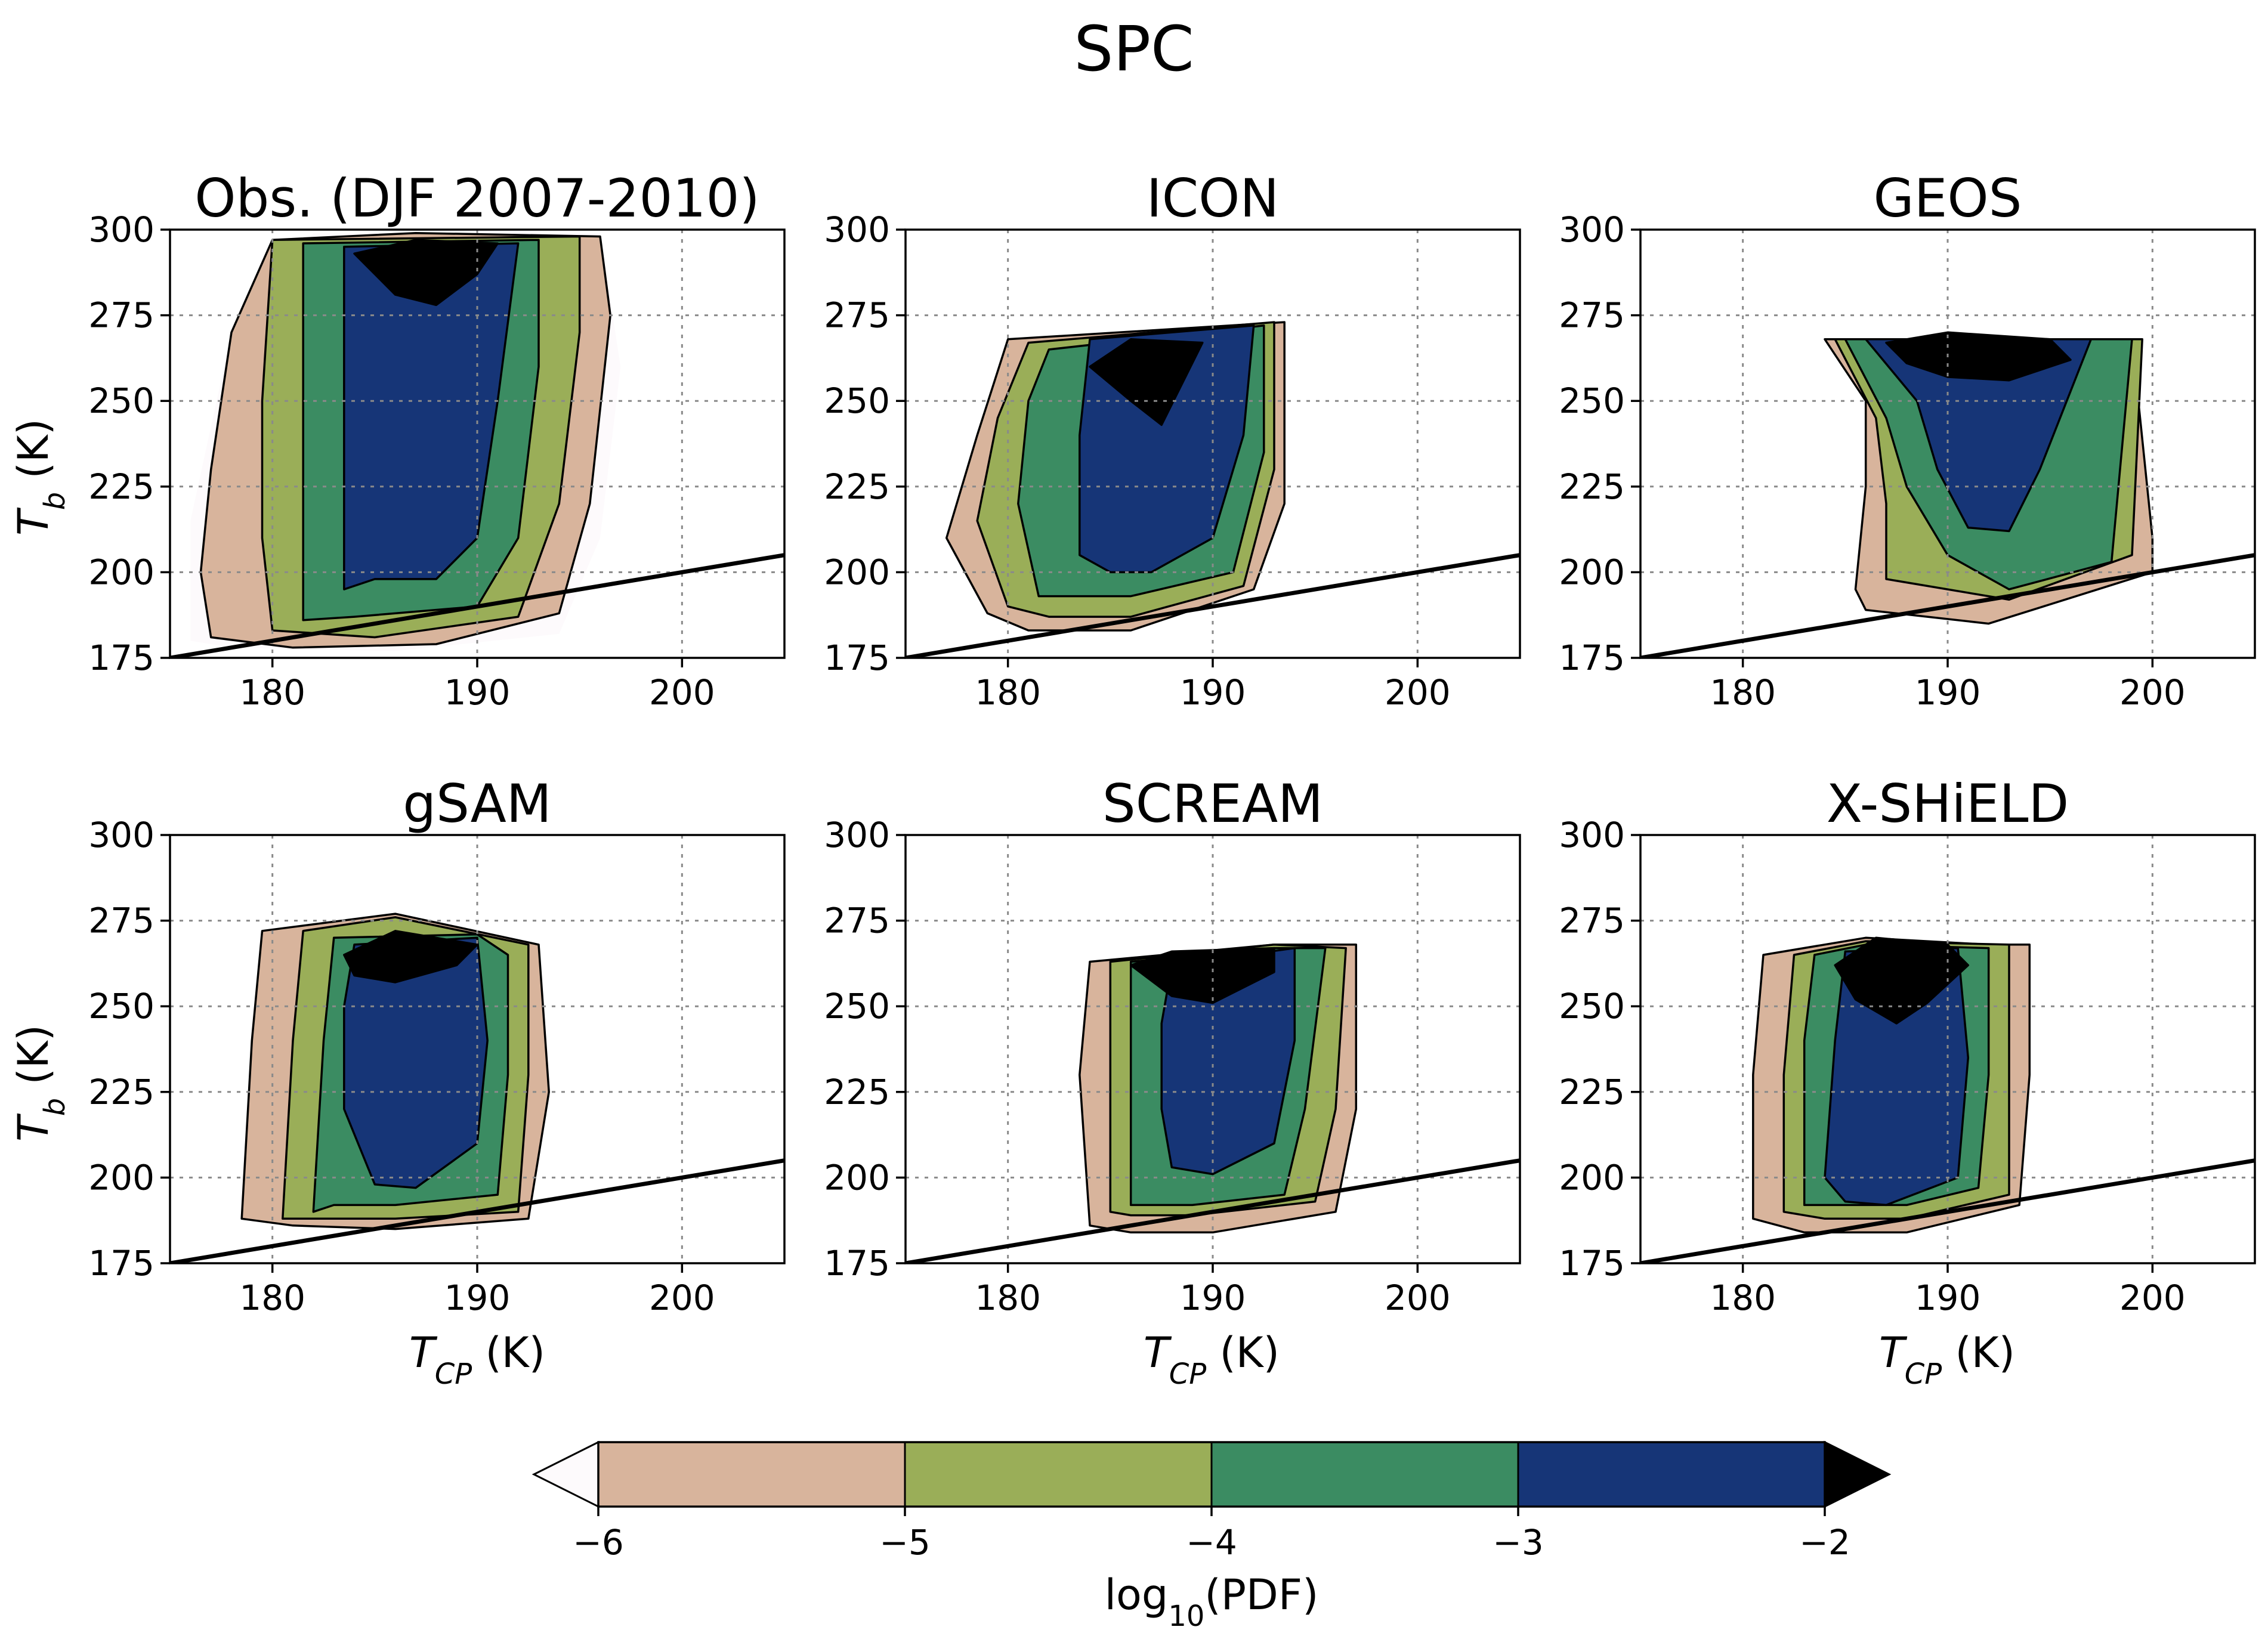 Image resolution: width=2268 pixels, height=1636 pixels. I want to click on panel-4: 180 190 200 175 200 225 250 275 300 gSAM, so click(437, 1045).